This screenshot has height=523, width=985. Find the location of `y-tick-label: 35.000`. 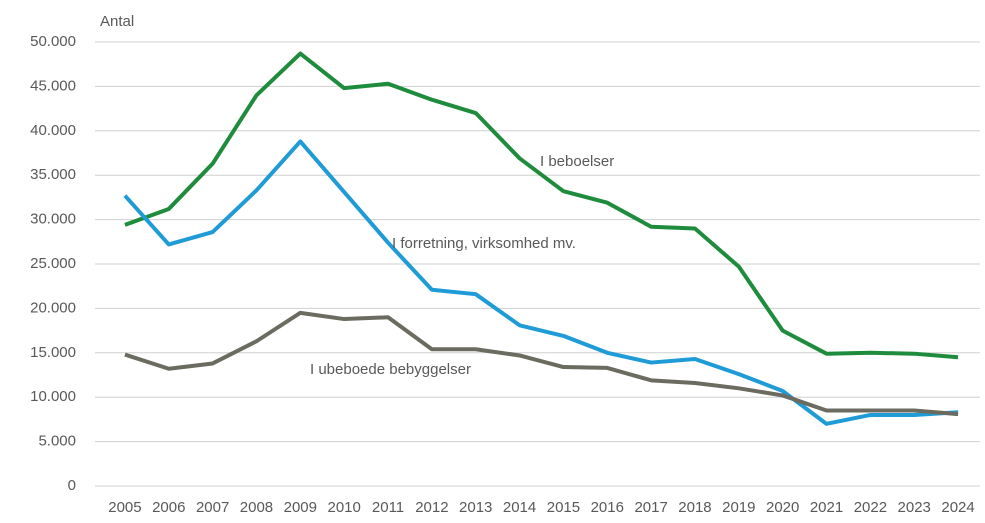

y-tick-label: 35.000 is located at coordinates (53, 174).